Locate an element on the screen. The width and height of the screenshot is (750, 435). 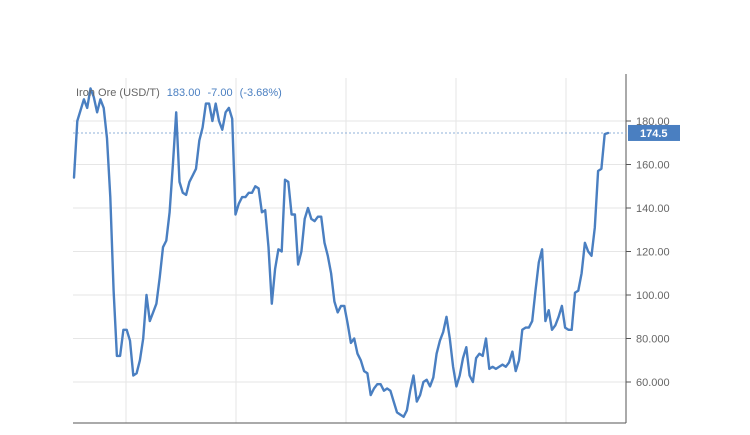
current-price-badge is located at coordinates (654, 132).